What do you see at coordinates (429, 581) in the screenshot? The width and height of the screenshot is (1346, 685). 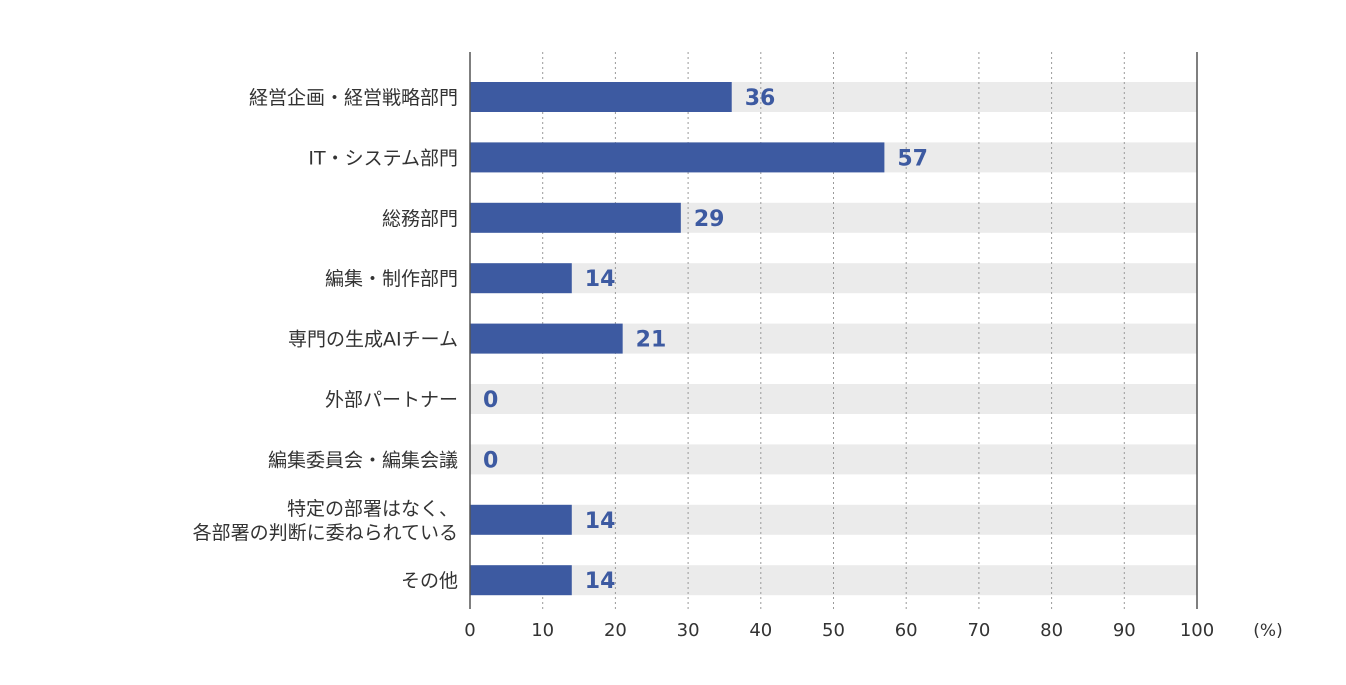 I see `category-label: その他` at bounding box center [429, 581].